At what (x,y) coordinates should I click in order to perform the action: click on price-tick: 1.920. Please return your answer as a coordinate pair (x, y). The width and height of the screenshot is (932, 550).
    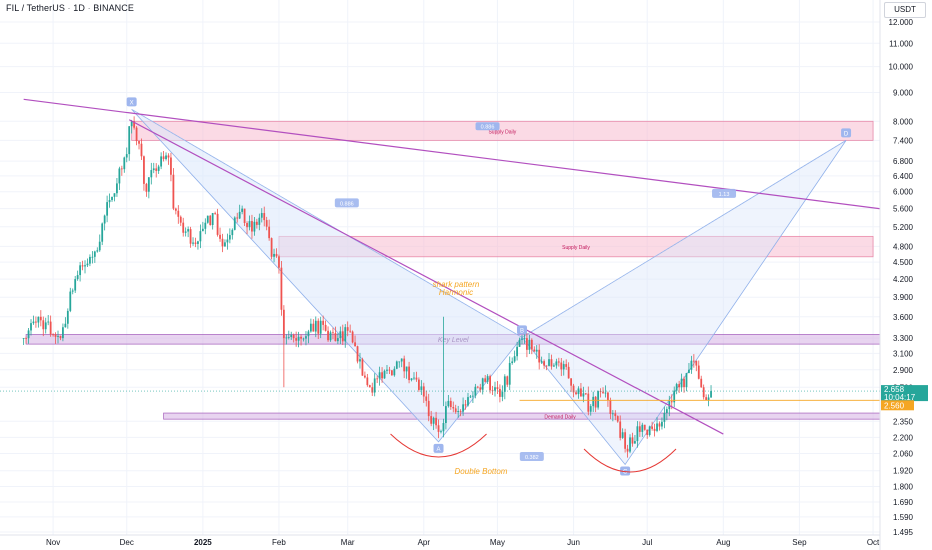
    Looking at the image, I should click on (903, 471).